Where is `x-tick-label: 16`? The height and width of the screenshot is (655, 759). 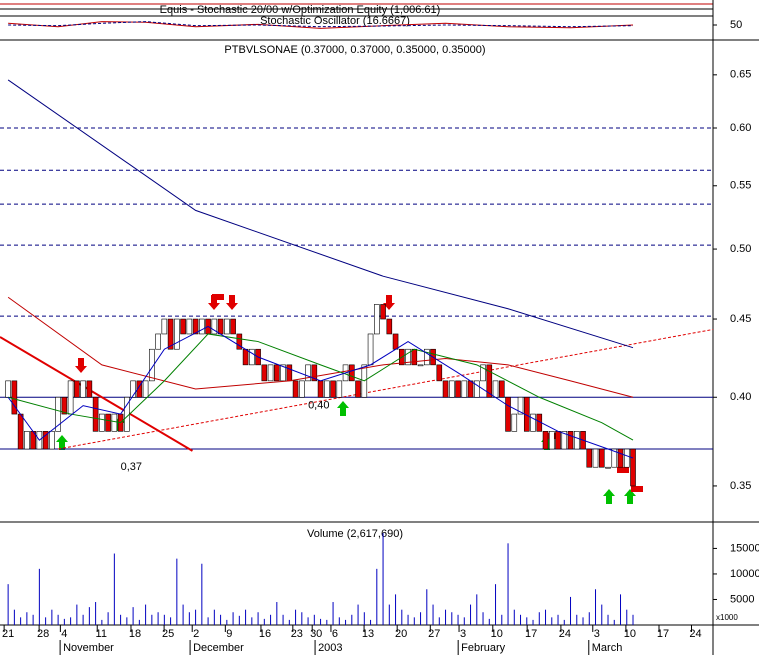 x-tick-label: 16 is located at coordinates (265, 634).